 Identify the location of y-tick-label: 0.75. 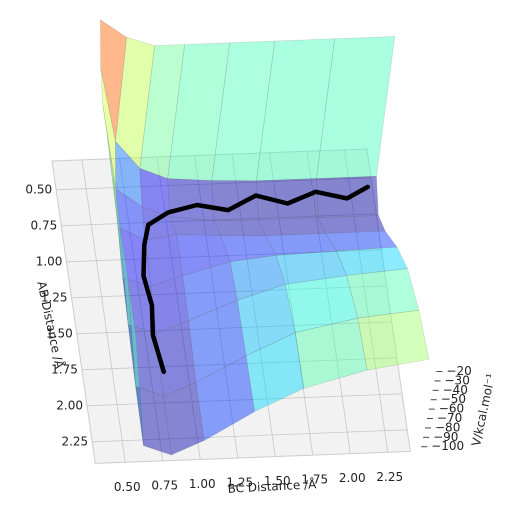
(44, 225).